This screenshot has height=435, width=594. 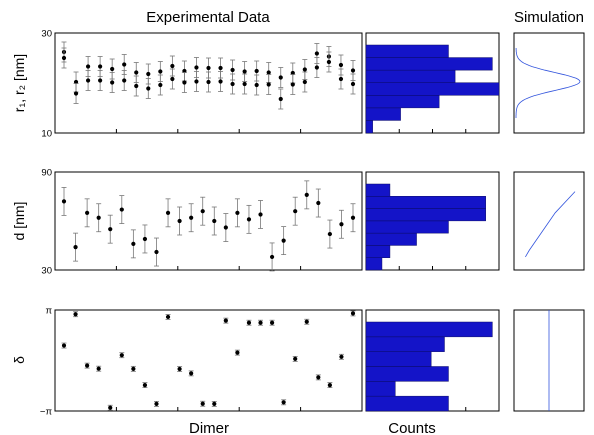 I want to click on y-tick-label: π, so click(x=48, y=311).